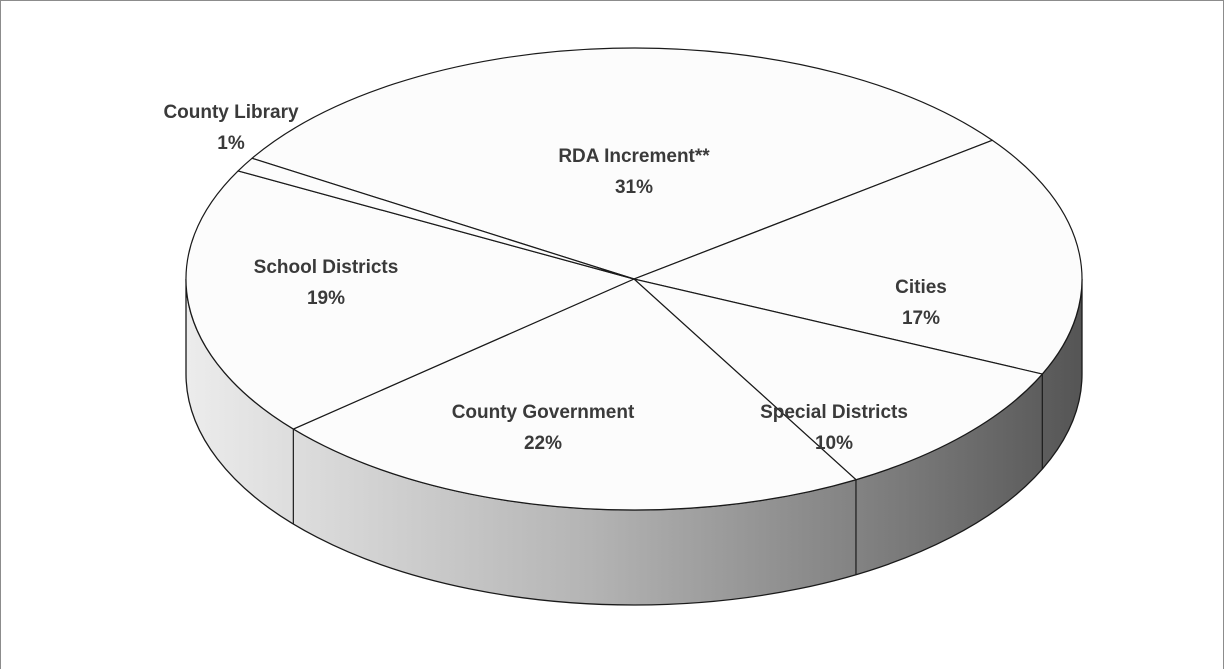 This screenshot has width=1226, height=669. I want to click on slice-special-districts, so click(838, 379).